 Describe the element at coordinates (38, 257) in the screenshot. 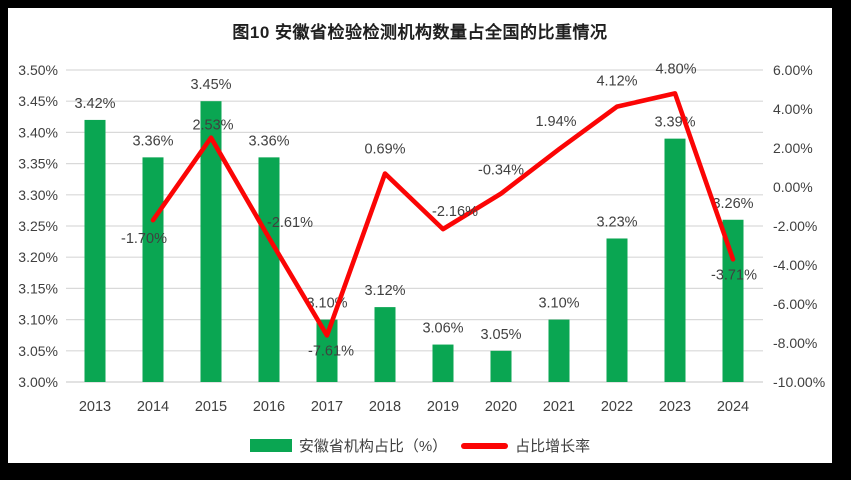

I see `left-axis-tick: 3.20%` at that location.